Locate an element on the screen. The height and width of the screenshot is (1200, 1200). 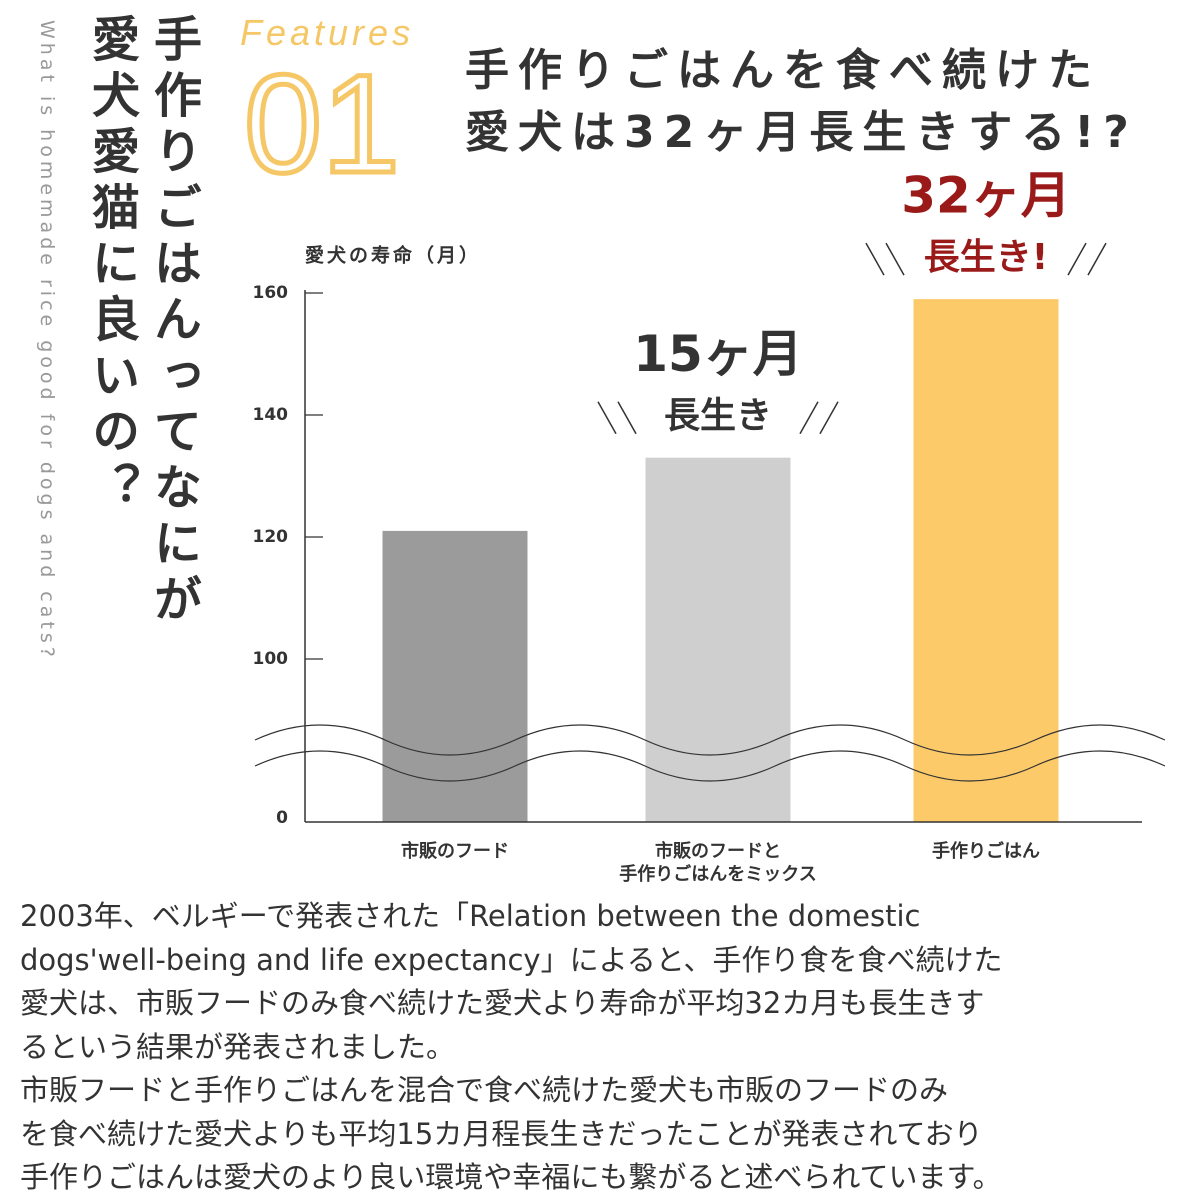
y-axis-label: 愛犬の寿命（月） is located at coordinates (393, 255).